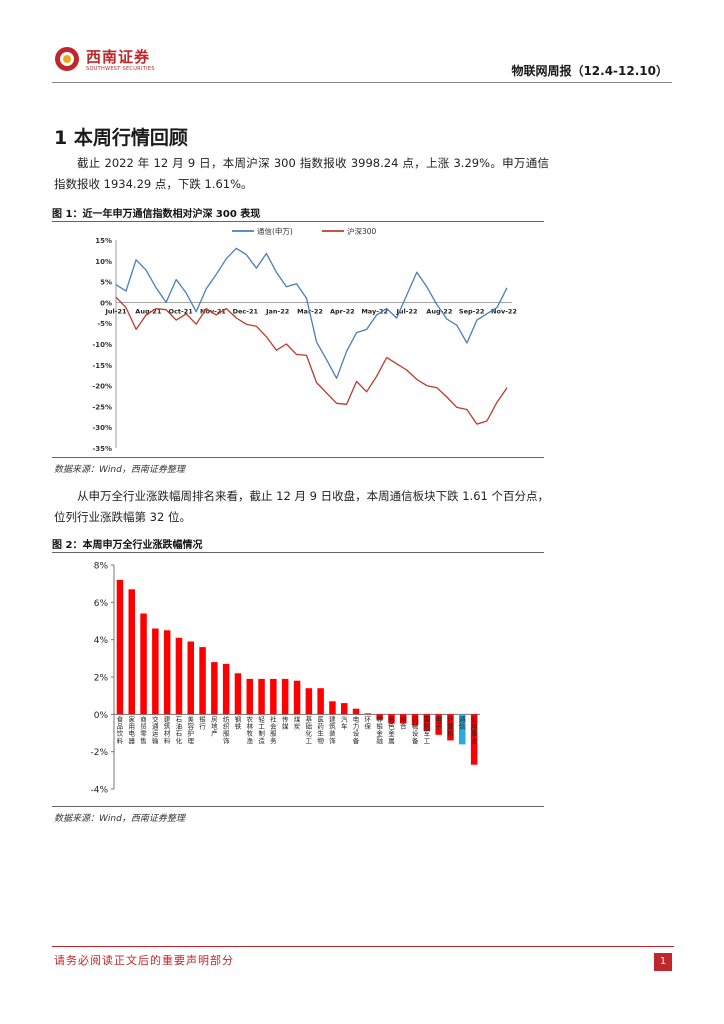 Image resolution: width=724 pixels, height=1024 pixels. Describe the element at coordinates (202, 722) in the screenshot. I see `category-label: 银行` at that location.